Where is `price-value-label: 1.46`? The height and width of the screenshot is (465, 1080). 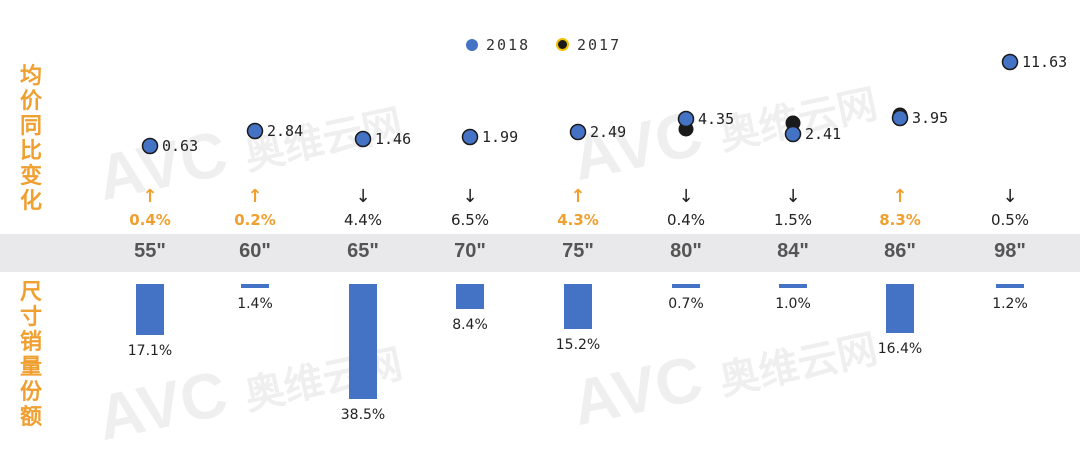
price-value-label: 1.46 is located at coordinates (393, 139).